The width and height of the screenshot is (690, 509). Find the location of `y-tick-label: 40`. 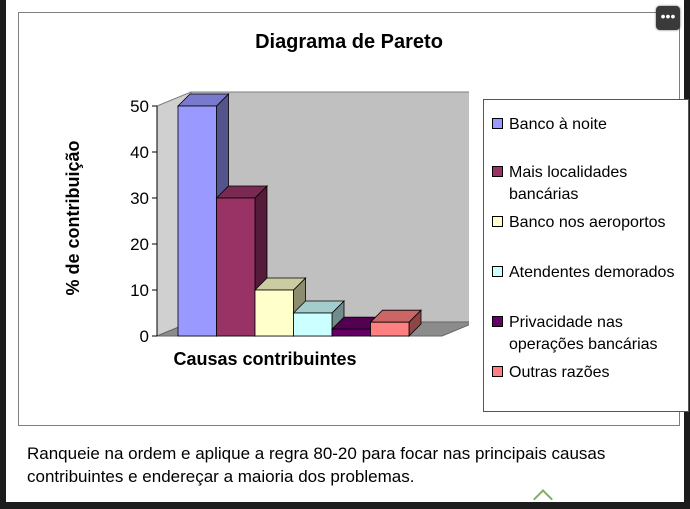

y-tick-label: 40 is located at coordinates (139, 152).